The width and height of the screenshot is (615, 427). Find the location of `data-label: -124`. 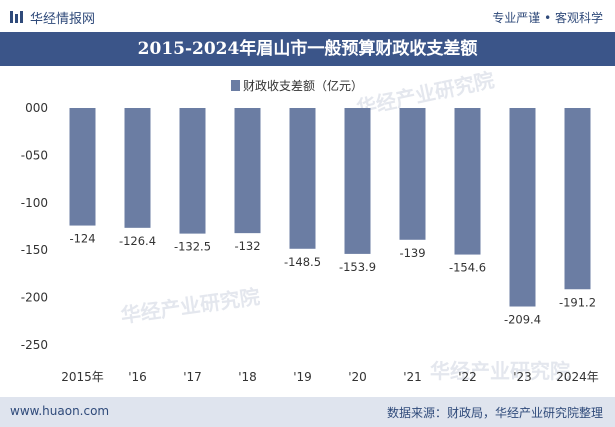

data-label: -124 is located at coordinates (82, 239).